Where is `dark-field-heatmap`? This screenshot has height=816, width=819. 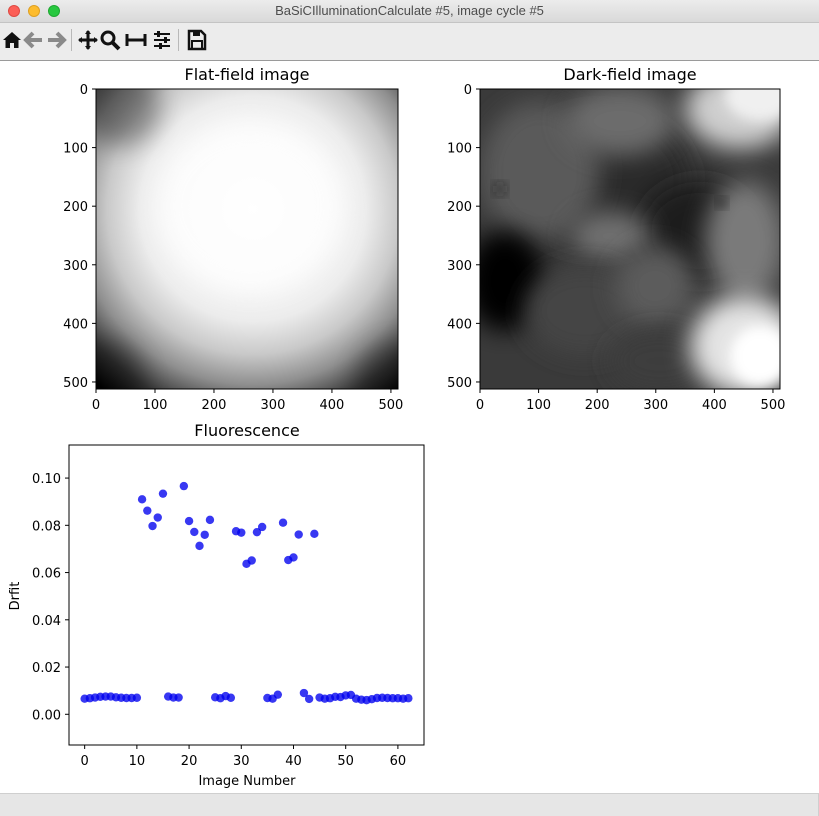 dark-field-heatmap is located at coordinates (630, 239).